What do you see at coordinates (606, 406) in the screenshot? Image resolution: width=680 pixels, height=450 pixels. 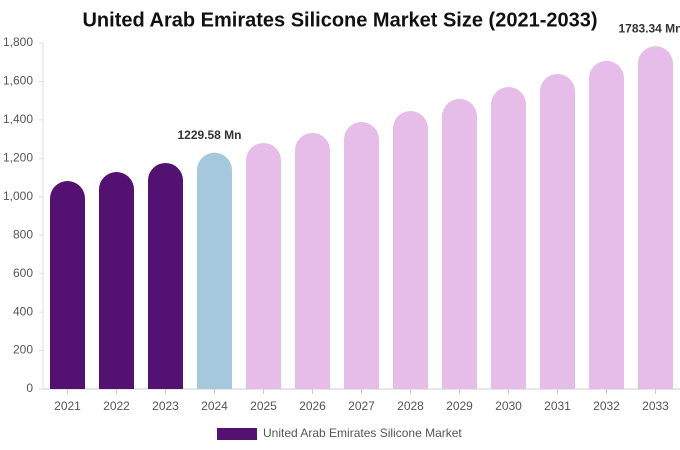 I see `x-tick-label: 2032` at bounding box center [606, 406].